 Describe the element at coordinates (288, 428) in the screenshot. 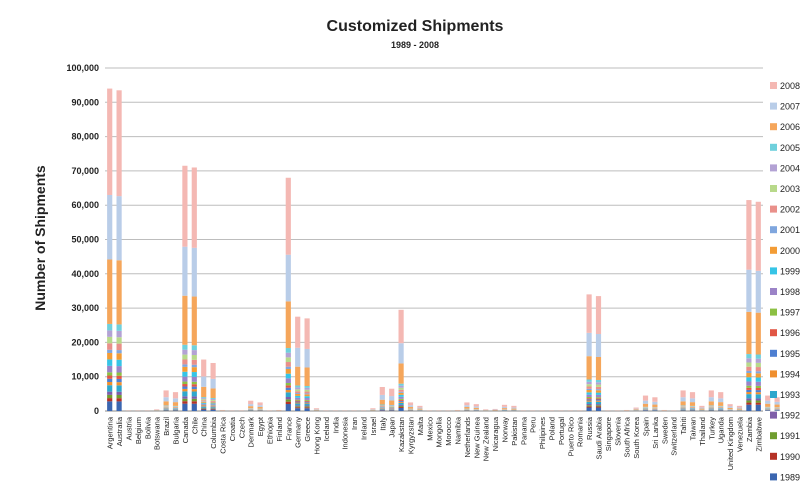

I see `x-tick-label: France` at that location.